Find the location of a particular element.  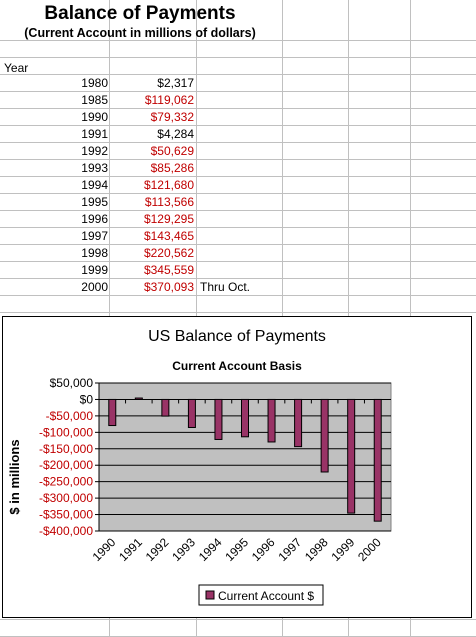

x-tick-label: 1991 is located at coordinates (130, 549).